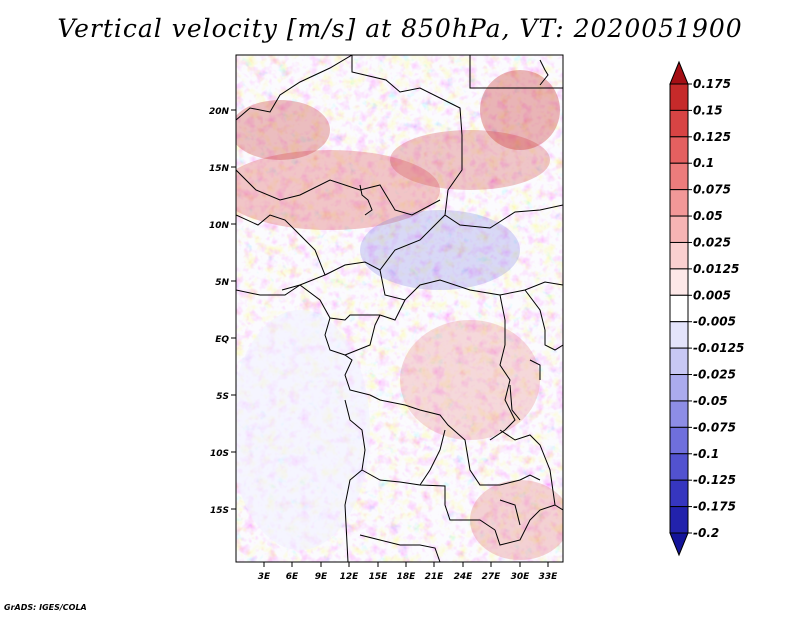 The width and height of the screenshot is (800, 618). What do you see at coordinates (492, 577) in the screenshot?
I see `lon-label: 27E` at bounding box center [492, 577].